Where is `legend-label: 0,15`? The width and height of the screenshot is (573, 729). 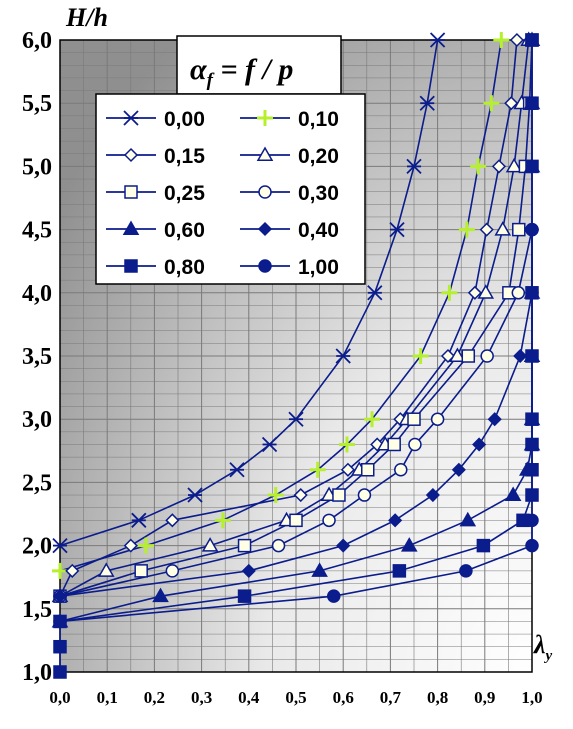 legend-label: 0,15 is located at coordinates (184, 156).